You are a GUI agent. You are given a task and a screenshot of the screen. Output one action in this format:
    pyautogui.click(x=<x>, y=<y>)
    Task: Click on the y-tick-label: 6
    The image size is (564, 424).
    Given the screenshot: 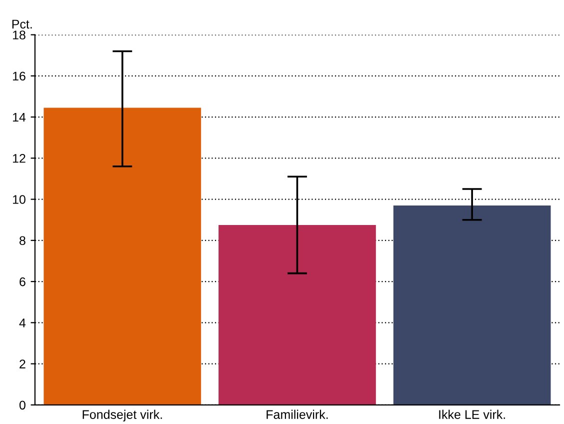 What is the action you would take?
    pyautogui.click(x=23, y=281)
    